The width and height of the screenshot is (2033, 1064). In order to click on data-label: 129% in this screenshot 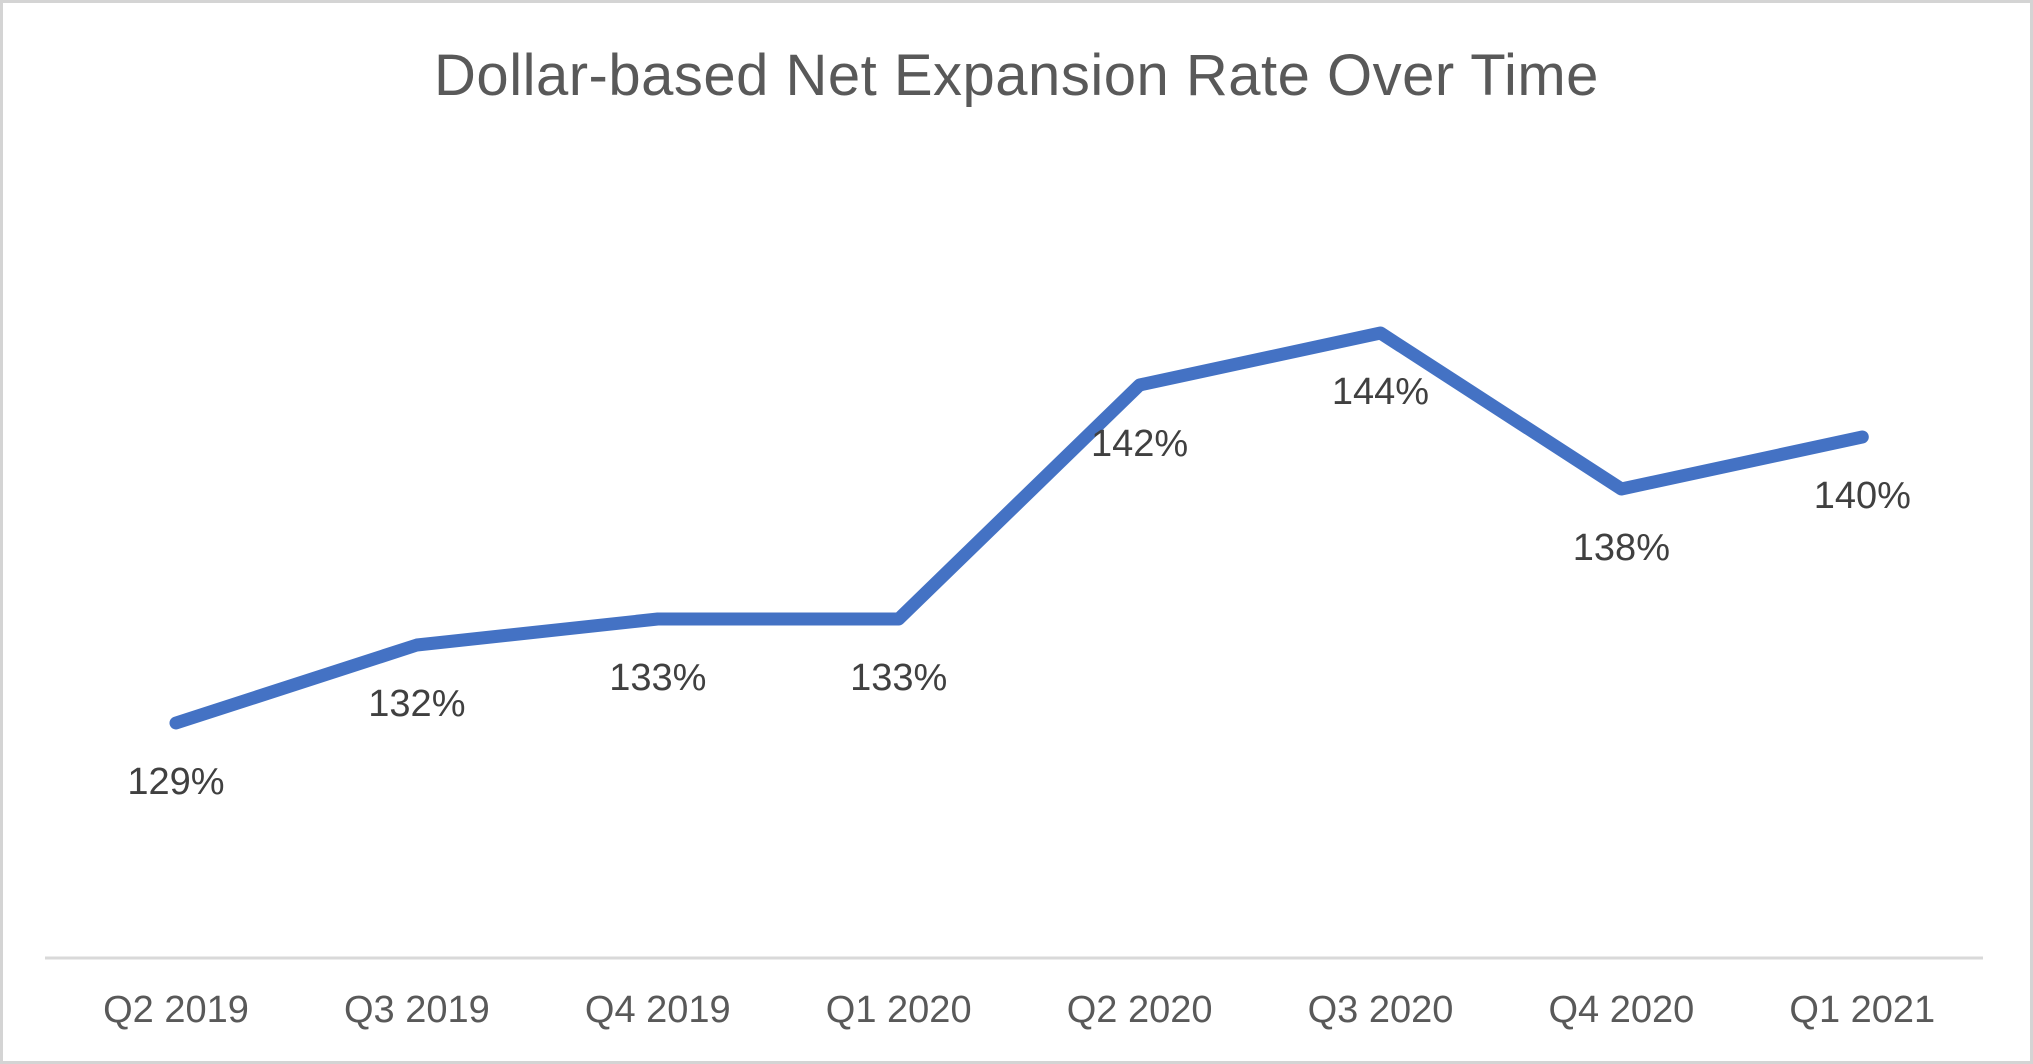, I will do `click(176, 782)`.